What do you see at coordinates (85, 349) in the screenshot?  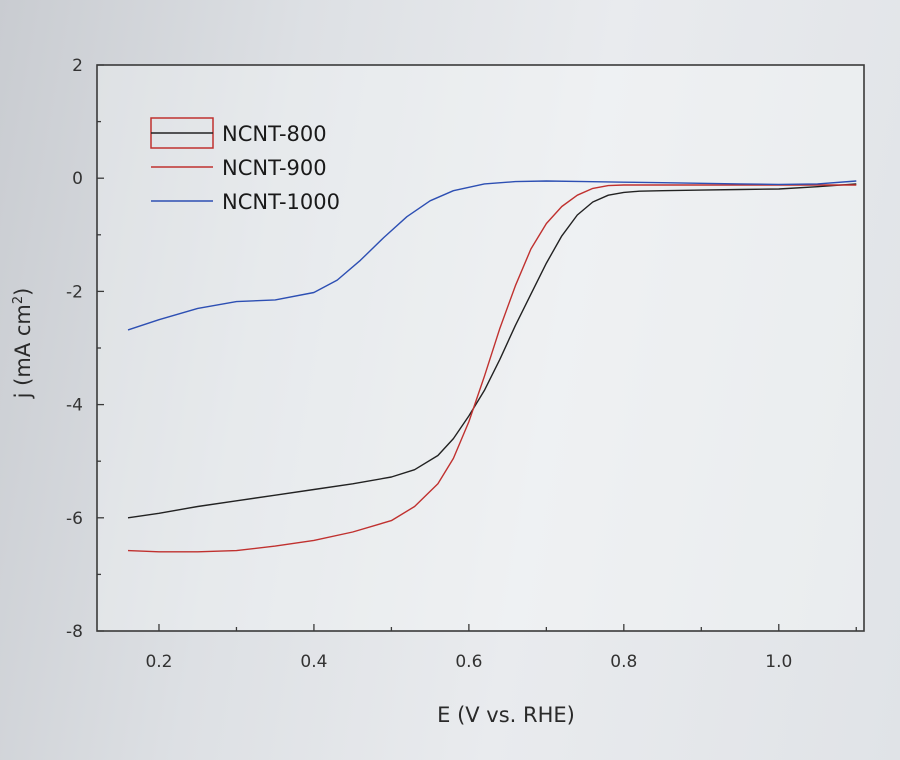 I see `y-axis: 2 0 -2 -4 -6 -8` at bounding box center [85, 349].